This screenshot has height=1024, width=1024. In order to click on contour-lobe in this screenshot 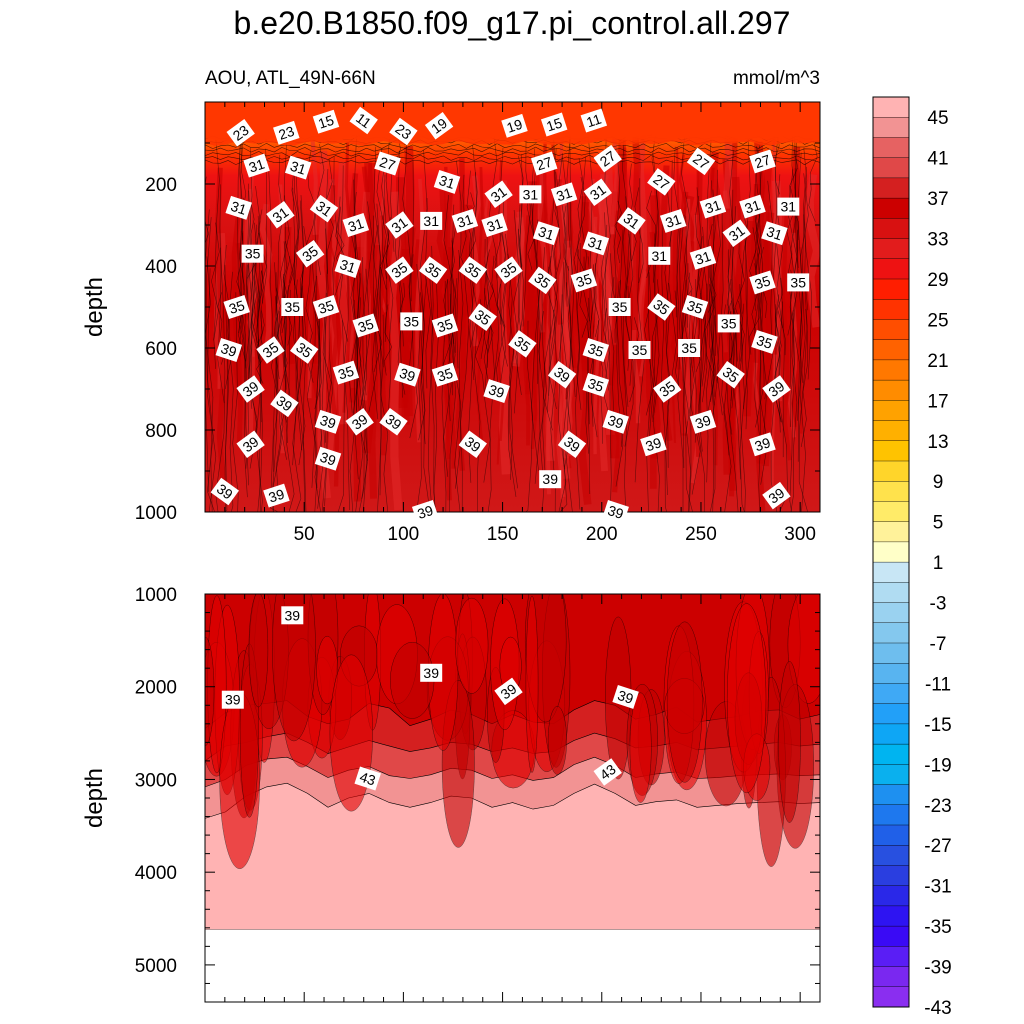, I will do `click(789, 742)`.